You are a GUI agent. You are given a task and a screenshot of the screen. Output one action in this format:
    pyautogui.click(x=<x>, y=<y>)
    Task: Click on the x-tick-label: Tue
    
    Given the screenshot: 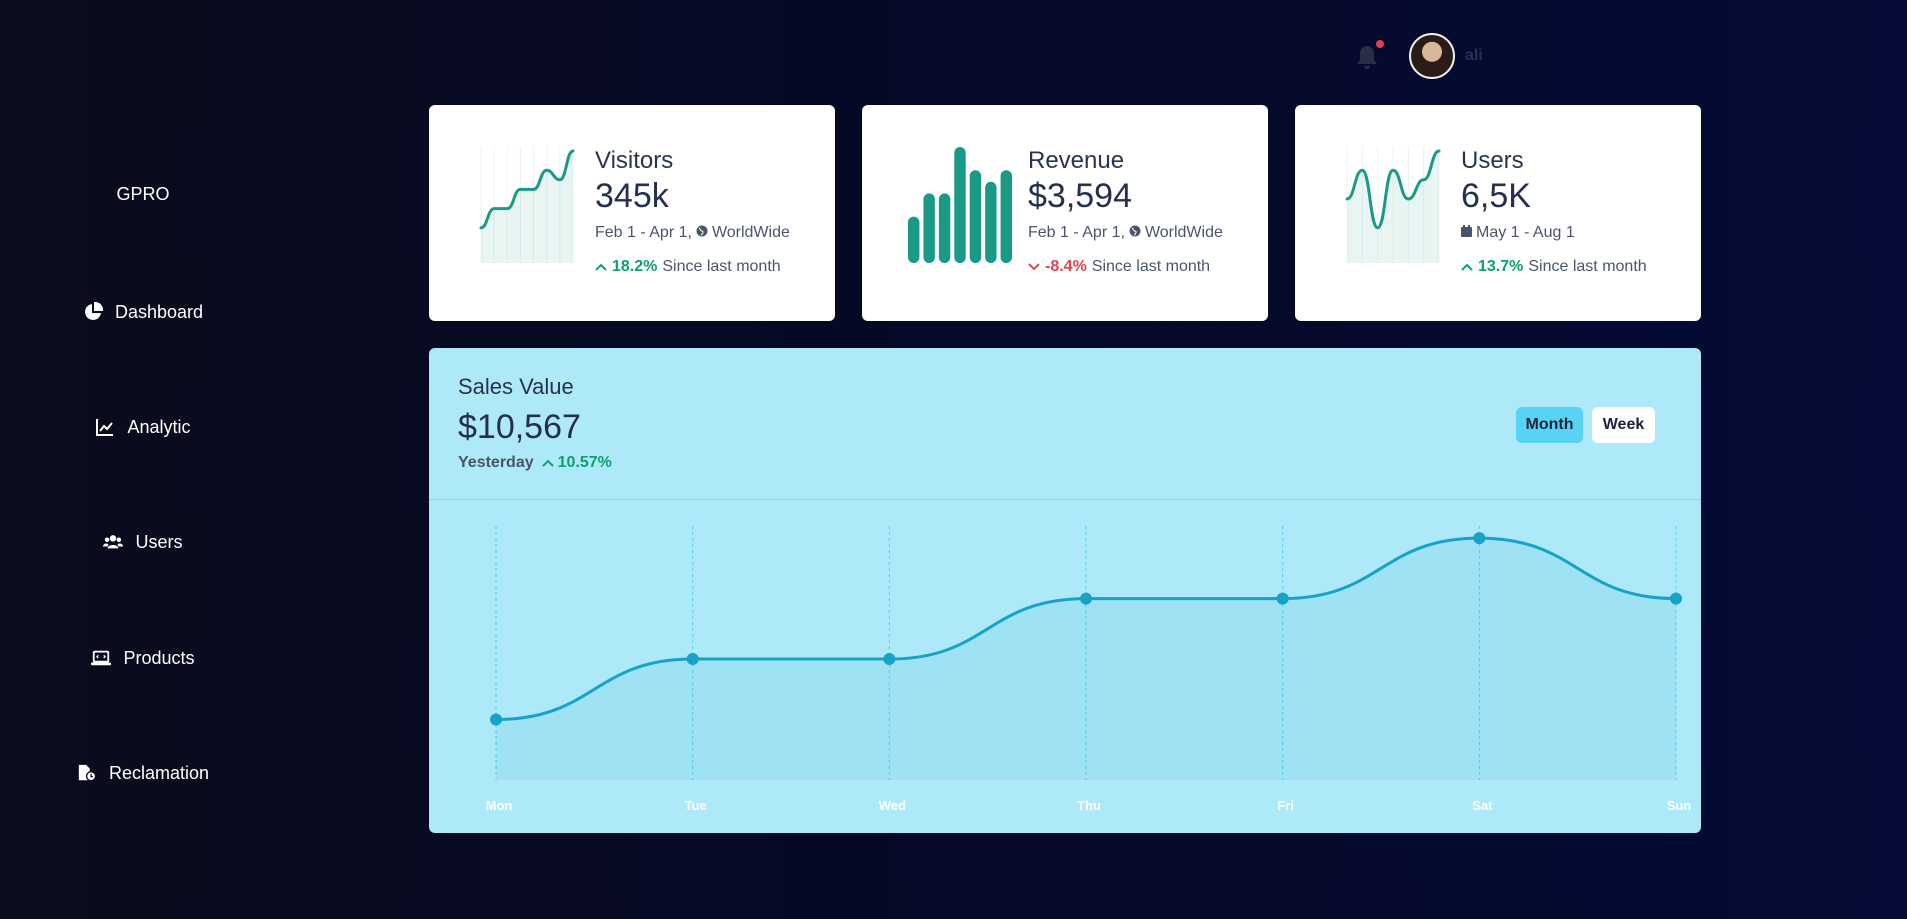 What is the action you would take?
    pyautogui.click(x=696, y=805)
    